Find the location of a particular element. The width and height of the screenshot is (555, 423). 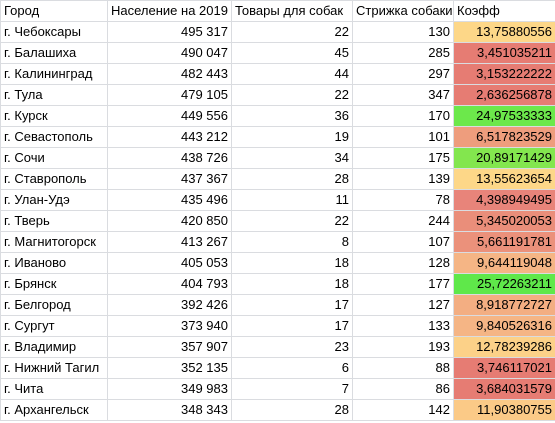

cell-coef: 9,644119048 is located at coordinates (504, 263).